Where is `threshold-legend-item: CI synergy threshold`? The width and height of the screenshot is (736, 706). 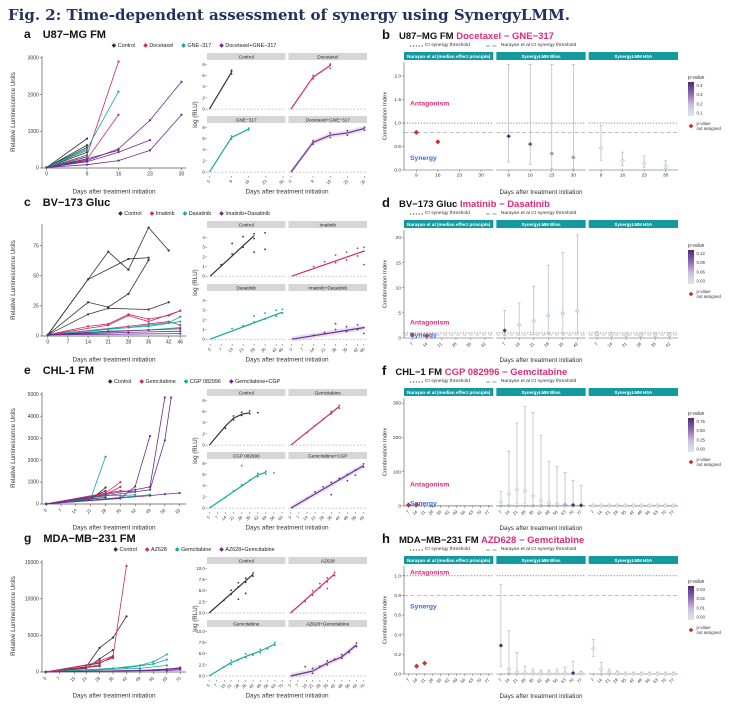
threshold-legend-item: CI synergy threshold is located at coordinates (440, 45).